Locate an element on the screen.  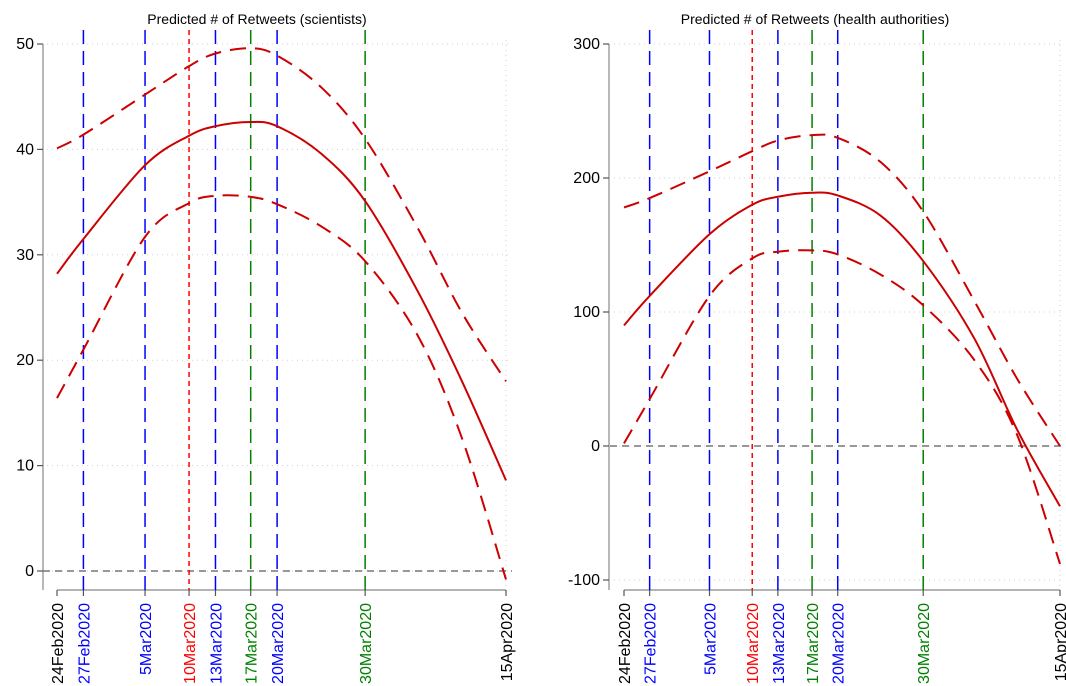
y-tick-label: 100 is located at coordinates (586, 312).